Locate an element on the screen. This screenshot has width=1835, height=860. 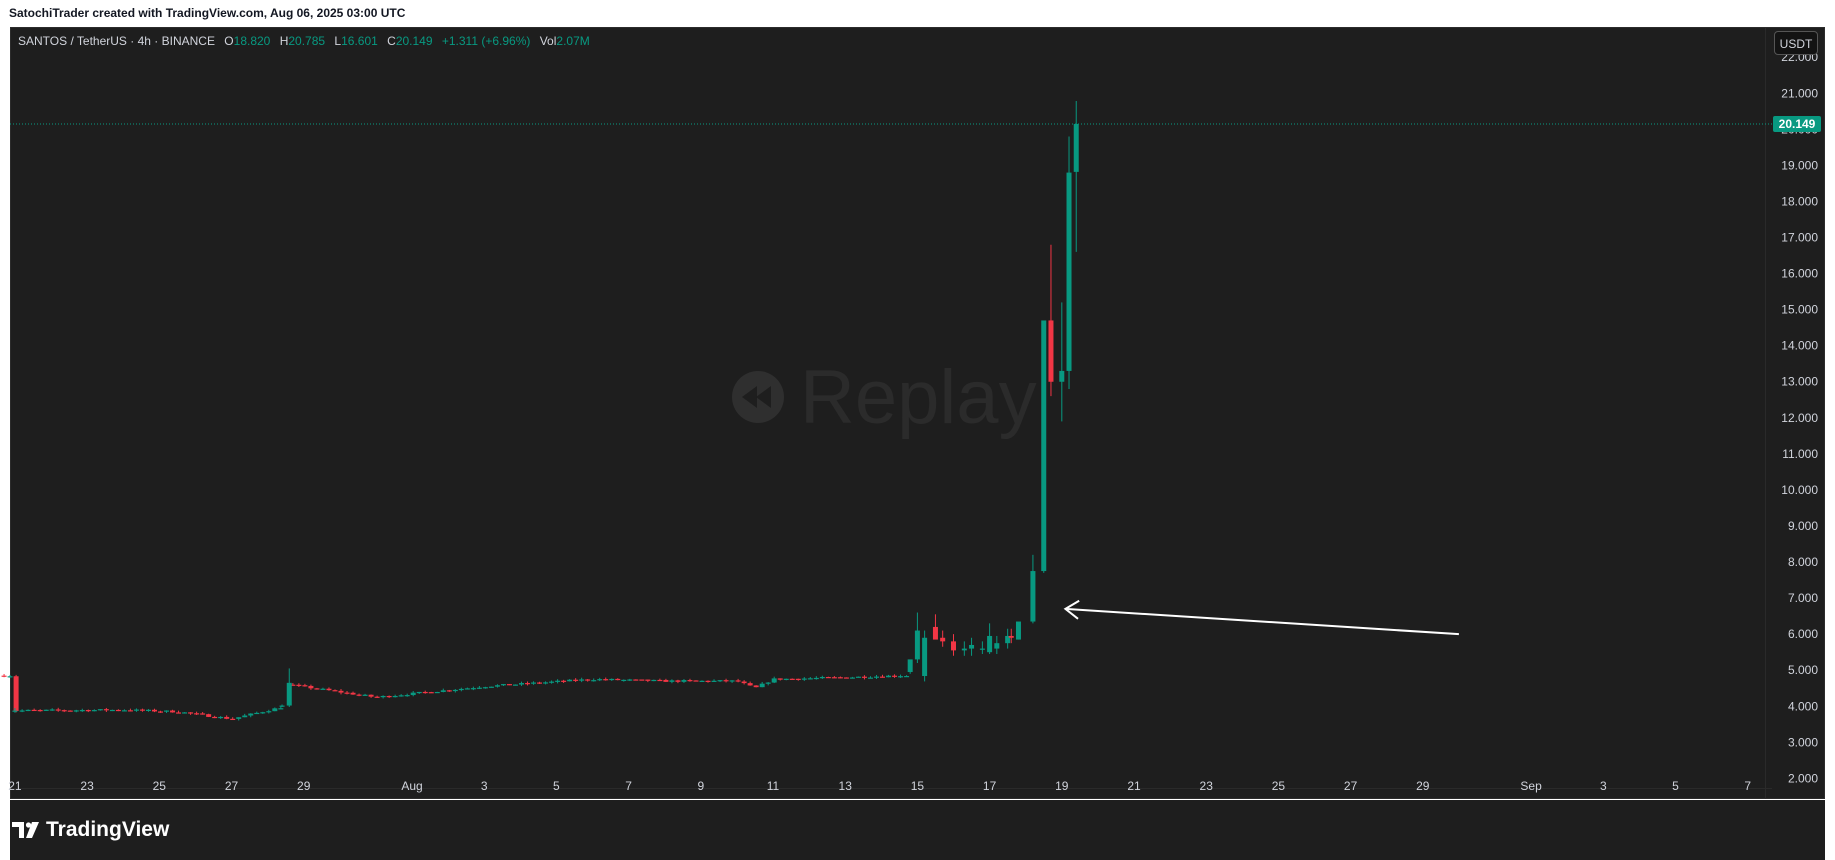
time-tick-label: 3 is located at coordinates (1603, 786).